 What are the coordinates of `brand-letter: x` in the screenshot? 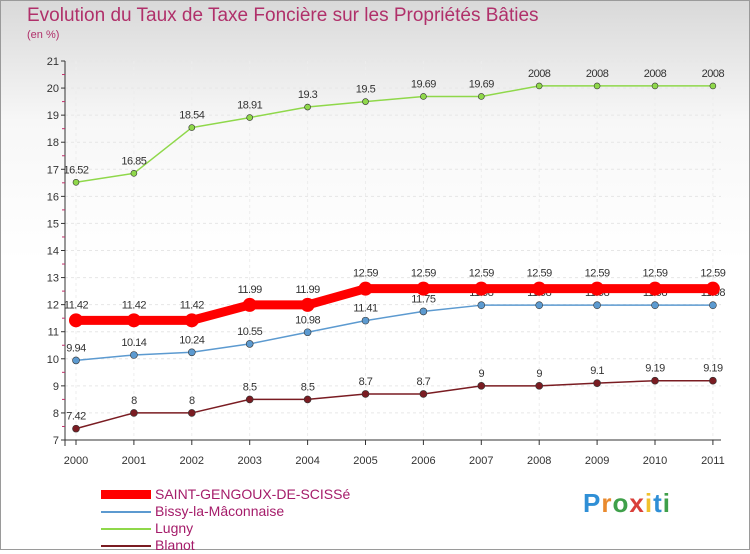 It's located at (637, 503).